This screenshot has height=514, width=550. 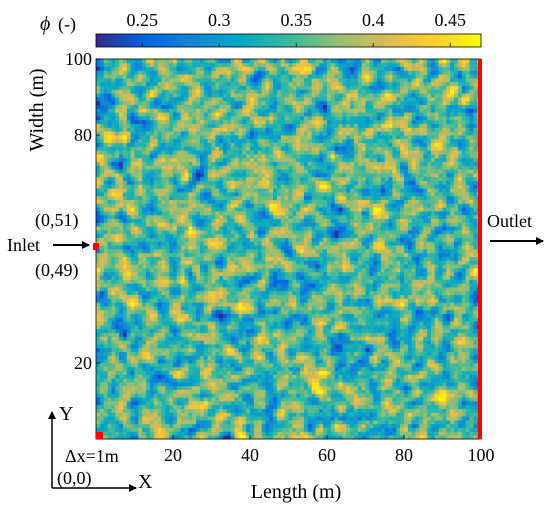 What do you see at coordinates (373, 20) in the screenshot?
I see `colorbar-tick-label: 0.4` at bounding box center [373, 20].